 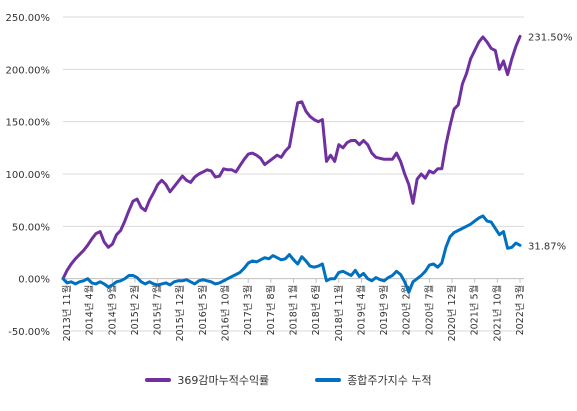 What do you see at coordinates (28, 123) in the screenshot?
I see `y-tick-label: 150.00%` at bounding box center [28, 123].